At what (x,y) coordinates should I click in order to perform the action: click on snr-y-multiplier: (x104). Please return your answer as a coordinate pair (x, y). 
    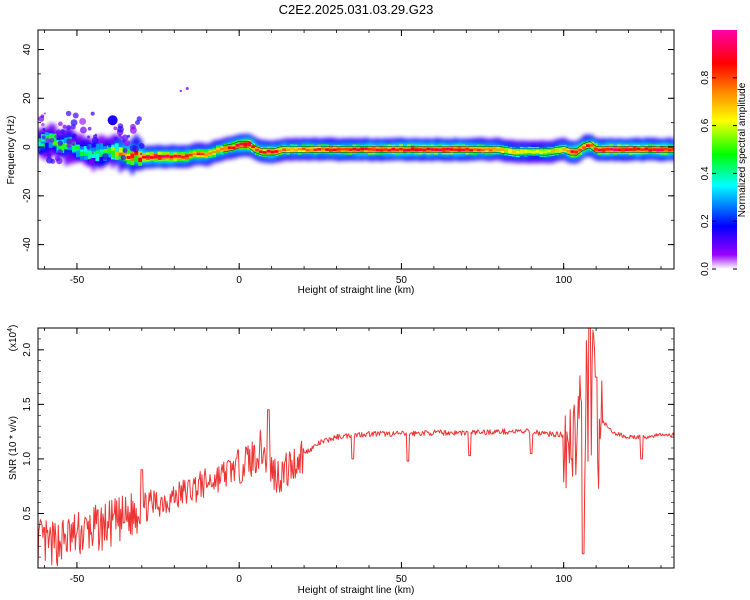
    Looking at the image, I should click on (13, 338).